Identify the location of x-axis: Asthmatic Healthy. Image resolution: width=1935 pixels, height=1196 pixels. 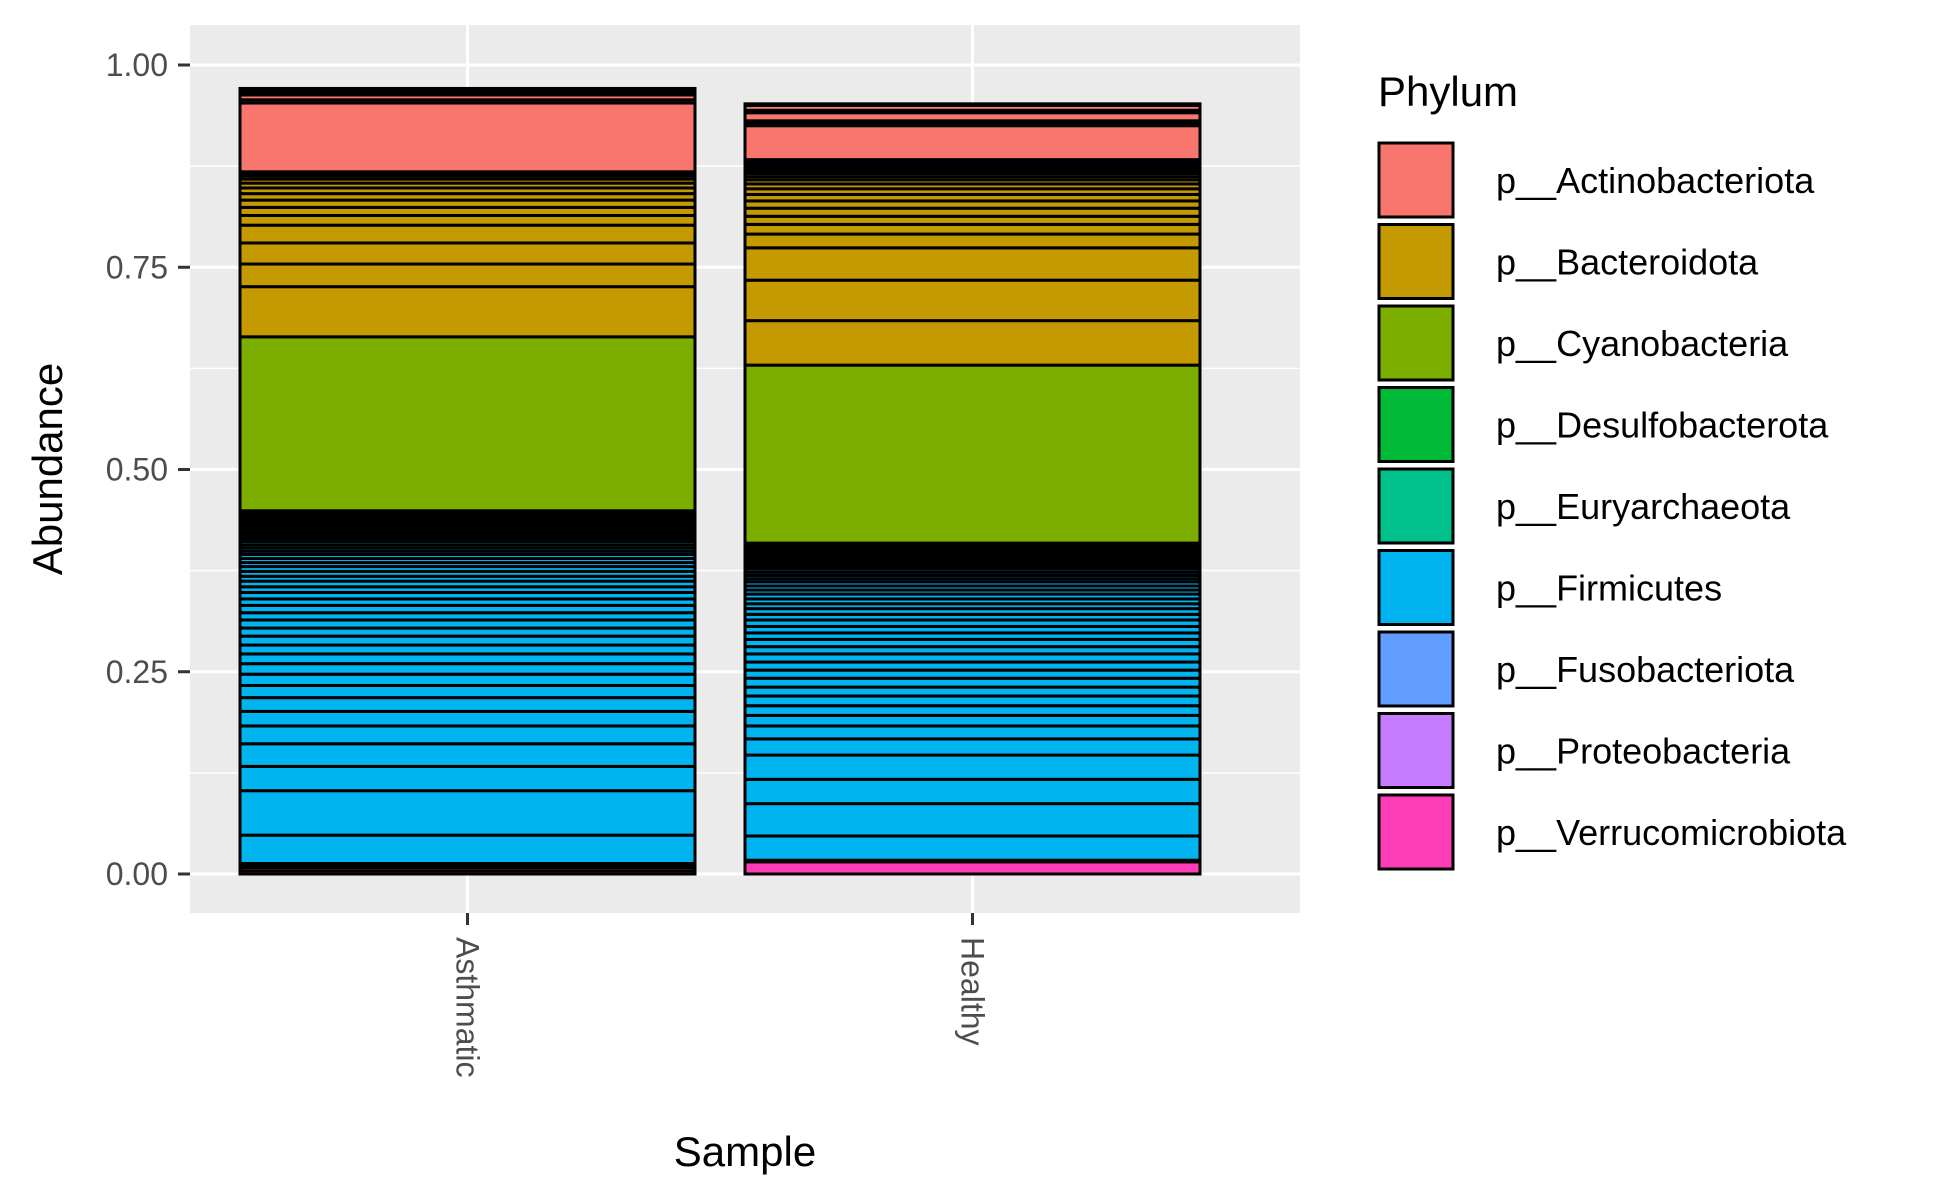
(720, 995).